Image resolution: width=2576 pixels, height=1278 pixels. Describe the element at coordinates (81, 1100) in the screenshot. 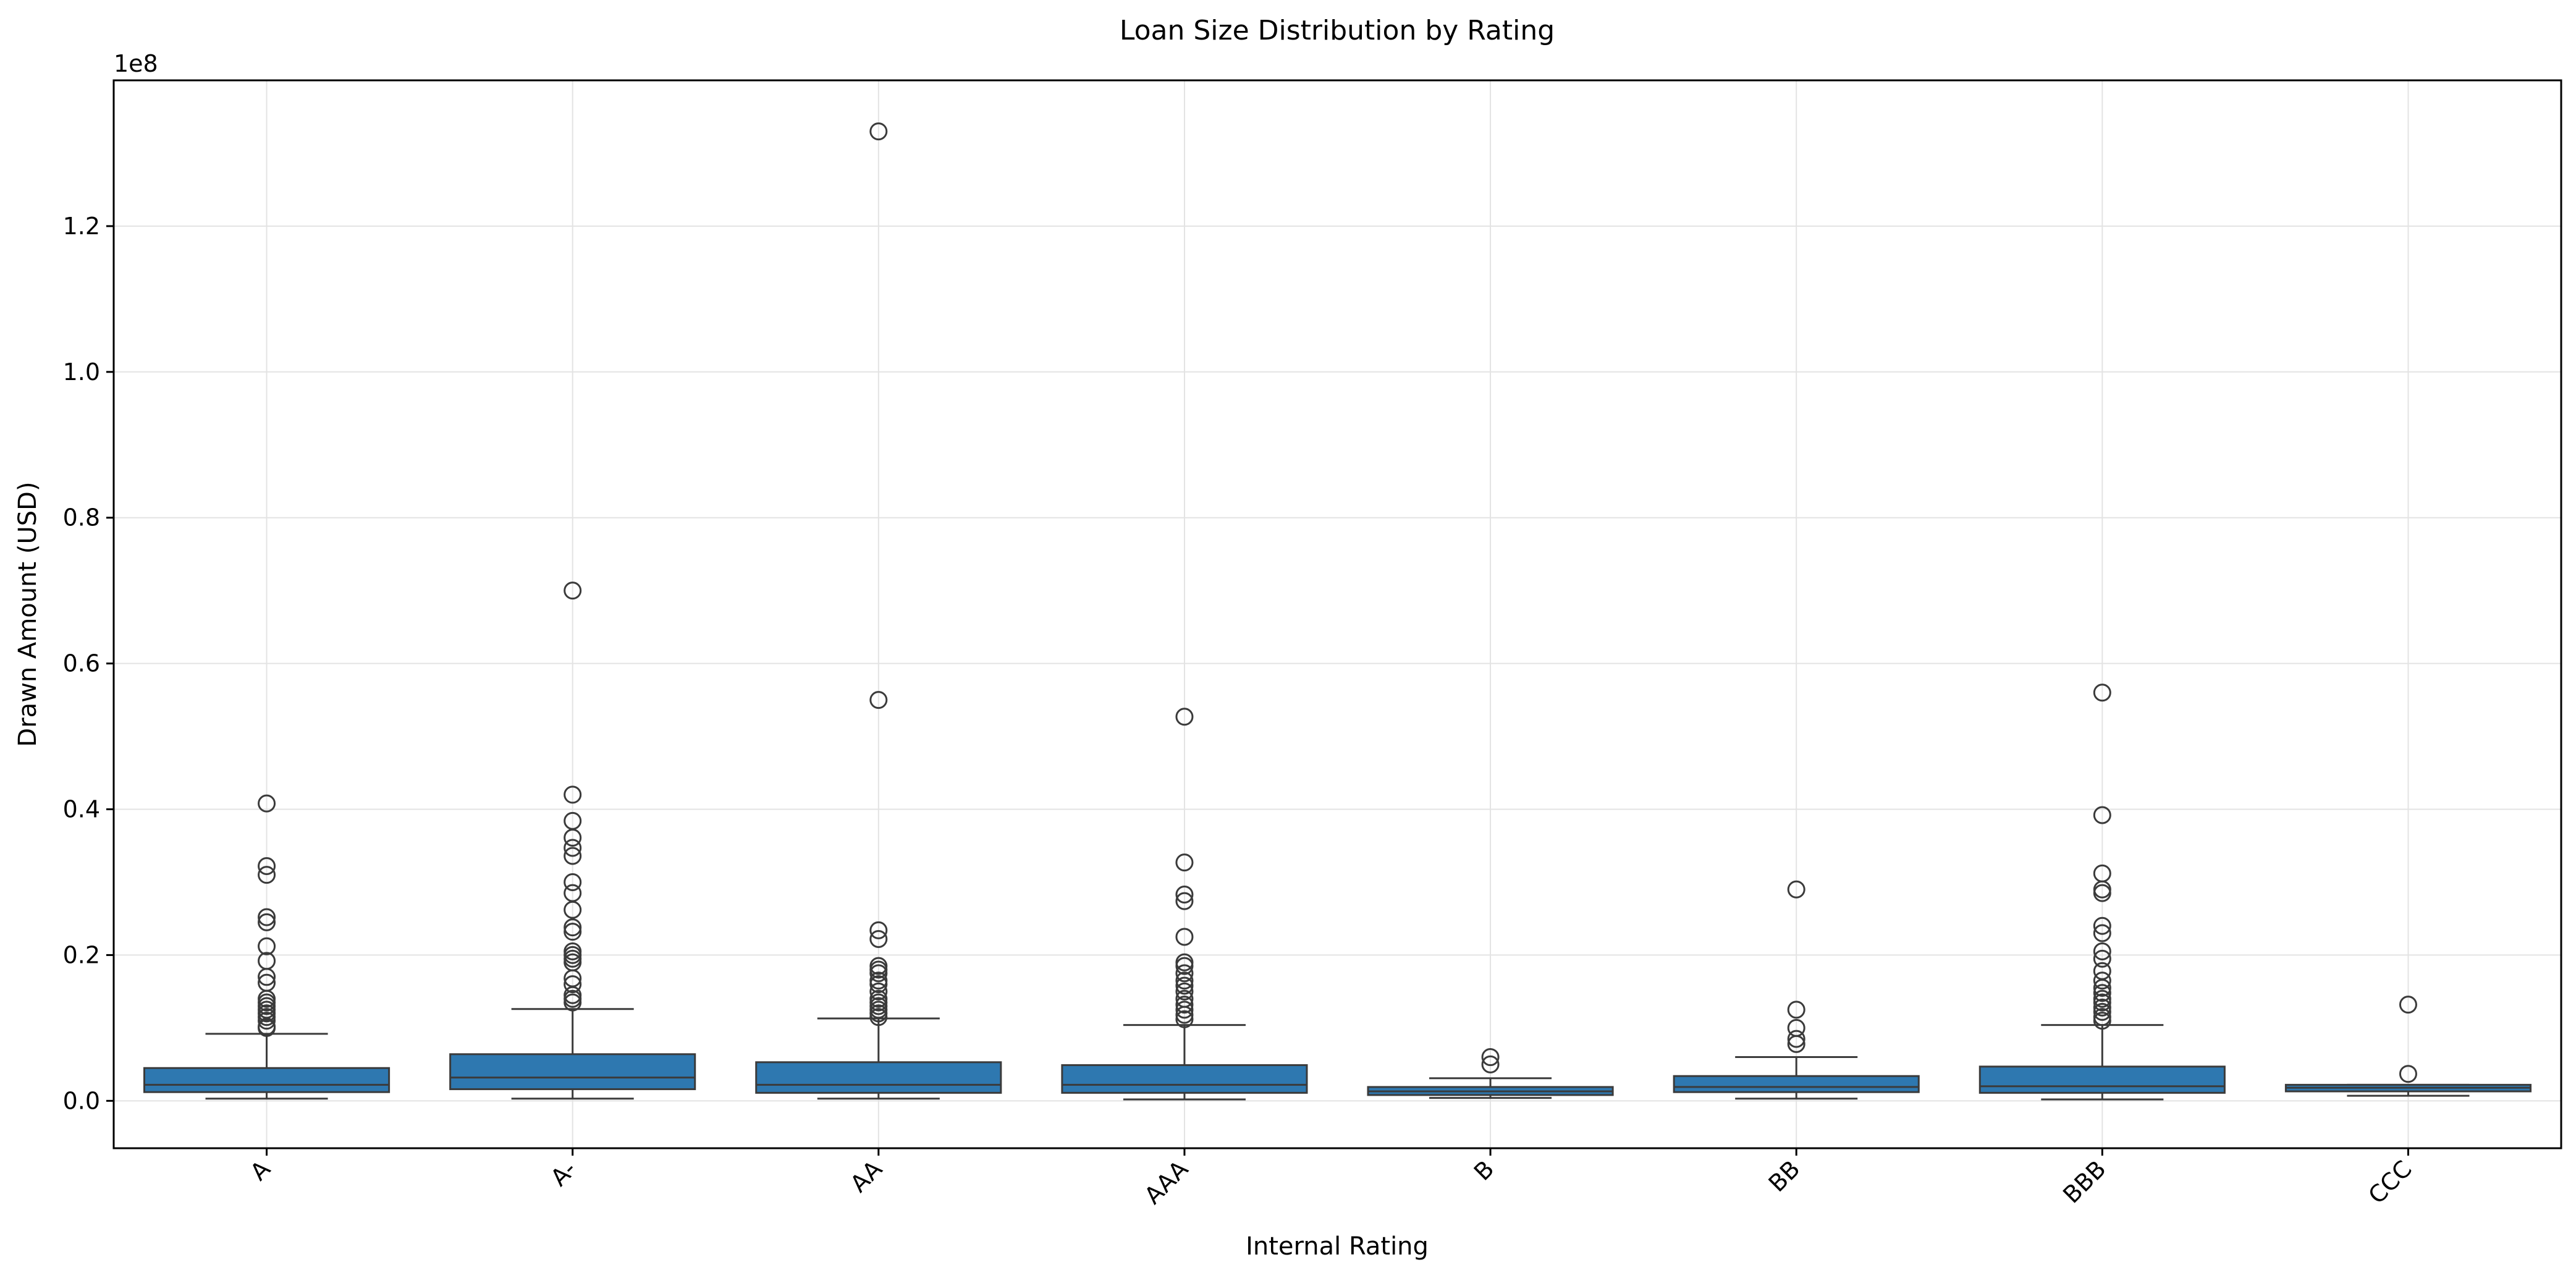

I see `y-tick-label: 0.0` at that location.